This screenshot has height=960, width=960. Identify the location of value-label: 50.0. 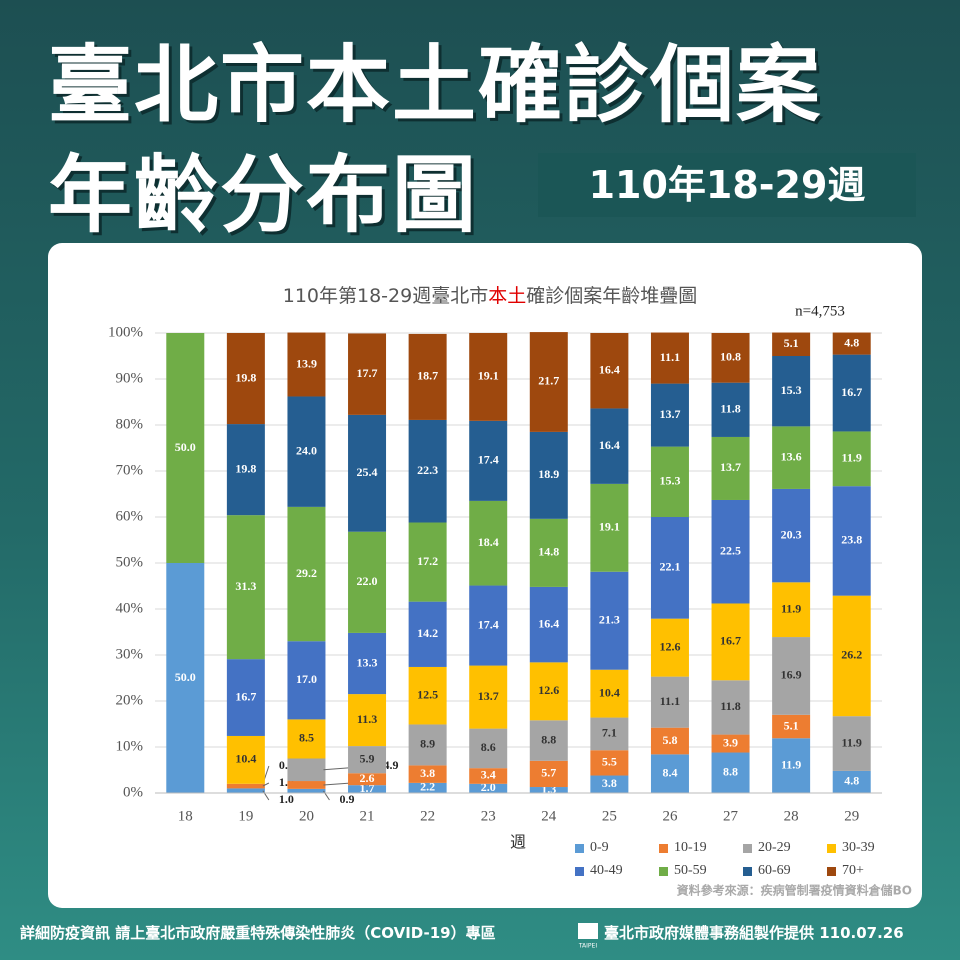
(185, 447).